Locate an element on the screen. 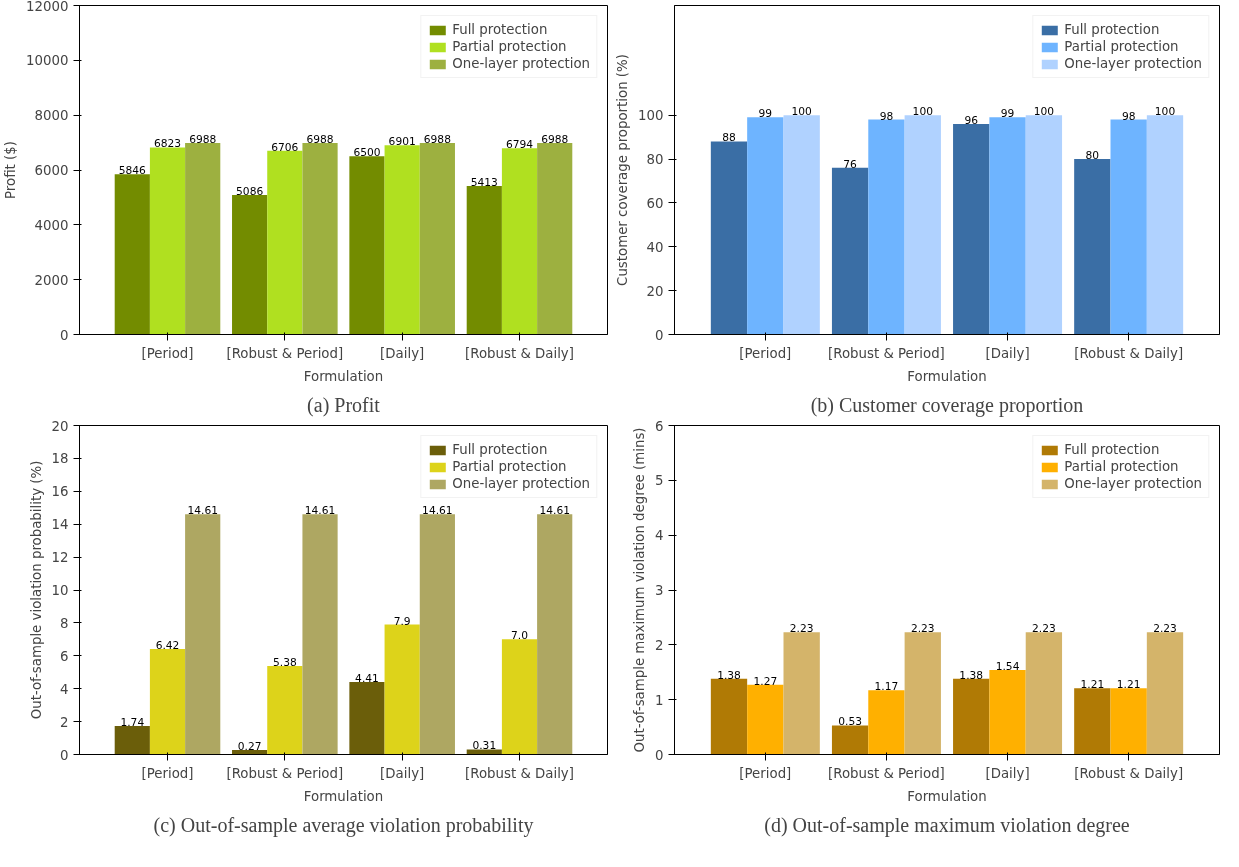 Image resolution: width=1239 pixels, height=867 pixels. y-tick-label: 100 is located at coordinates (651, 116).